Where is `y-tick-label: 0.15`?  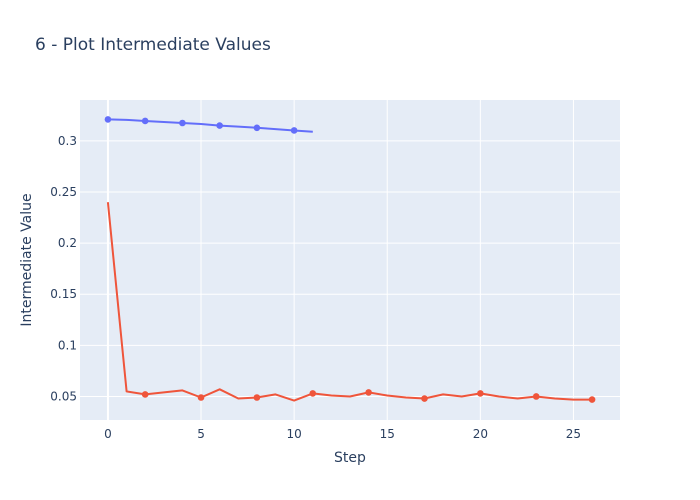
y-tick-label: 0.15 is located at coordinates (63, 294).